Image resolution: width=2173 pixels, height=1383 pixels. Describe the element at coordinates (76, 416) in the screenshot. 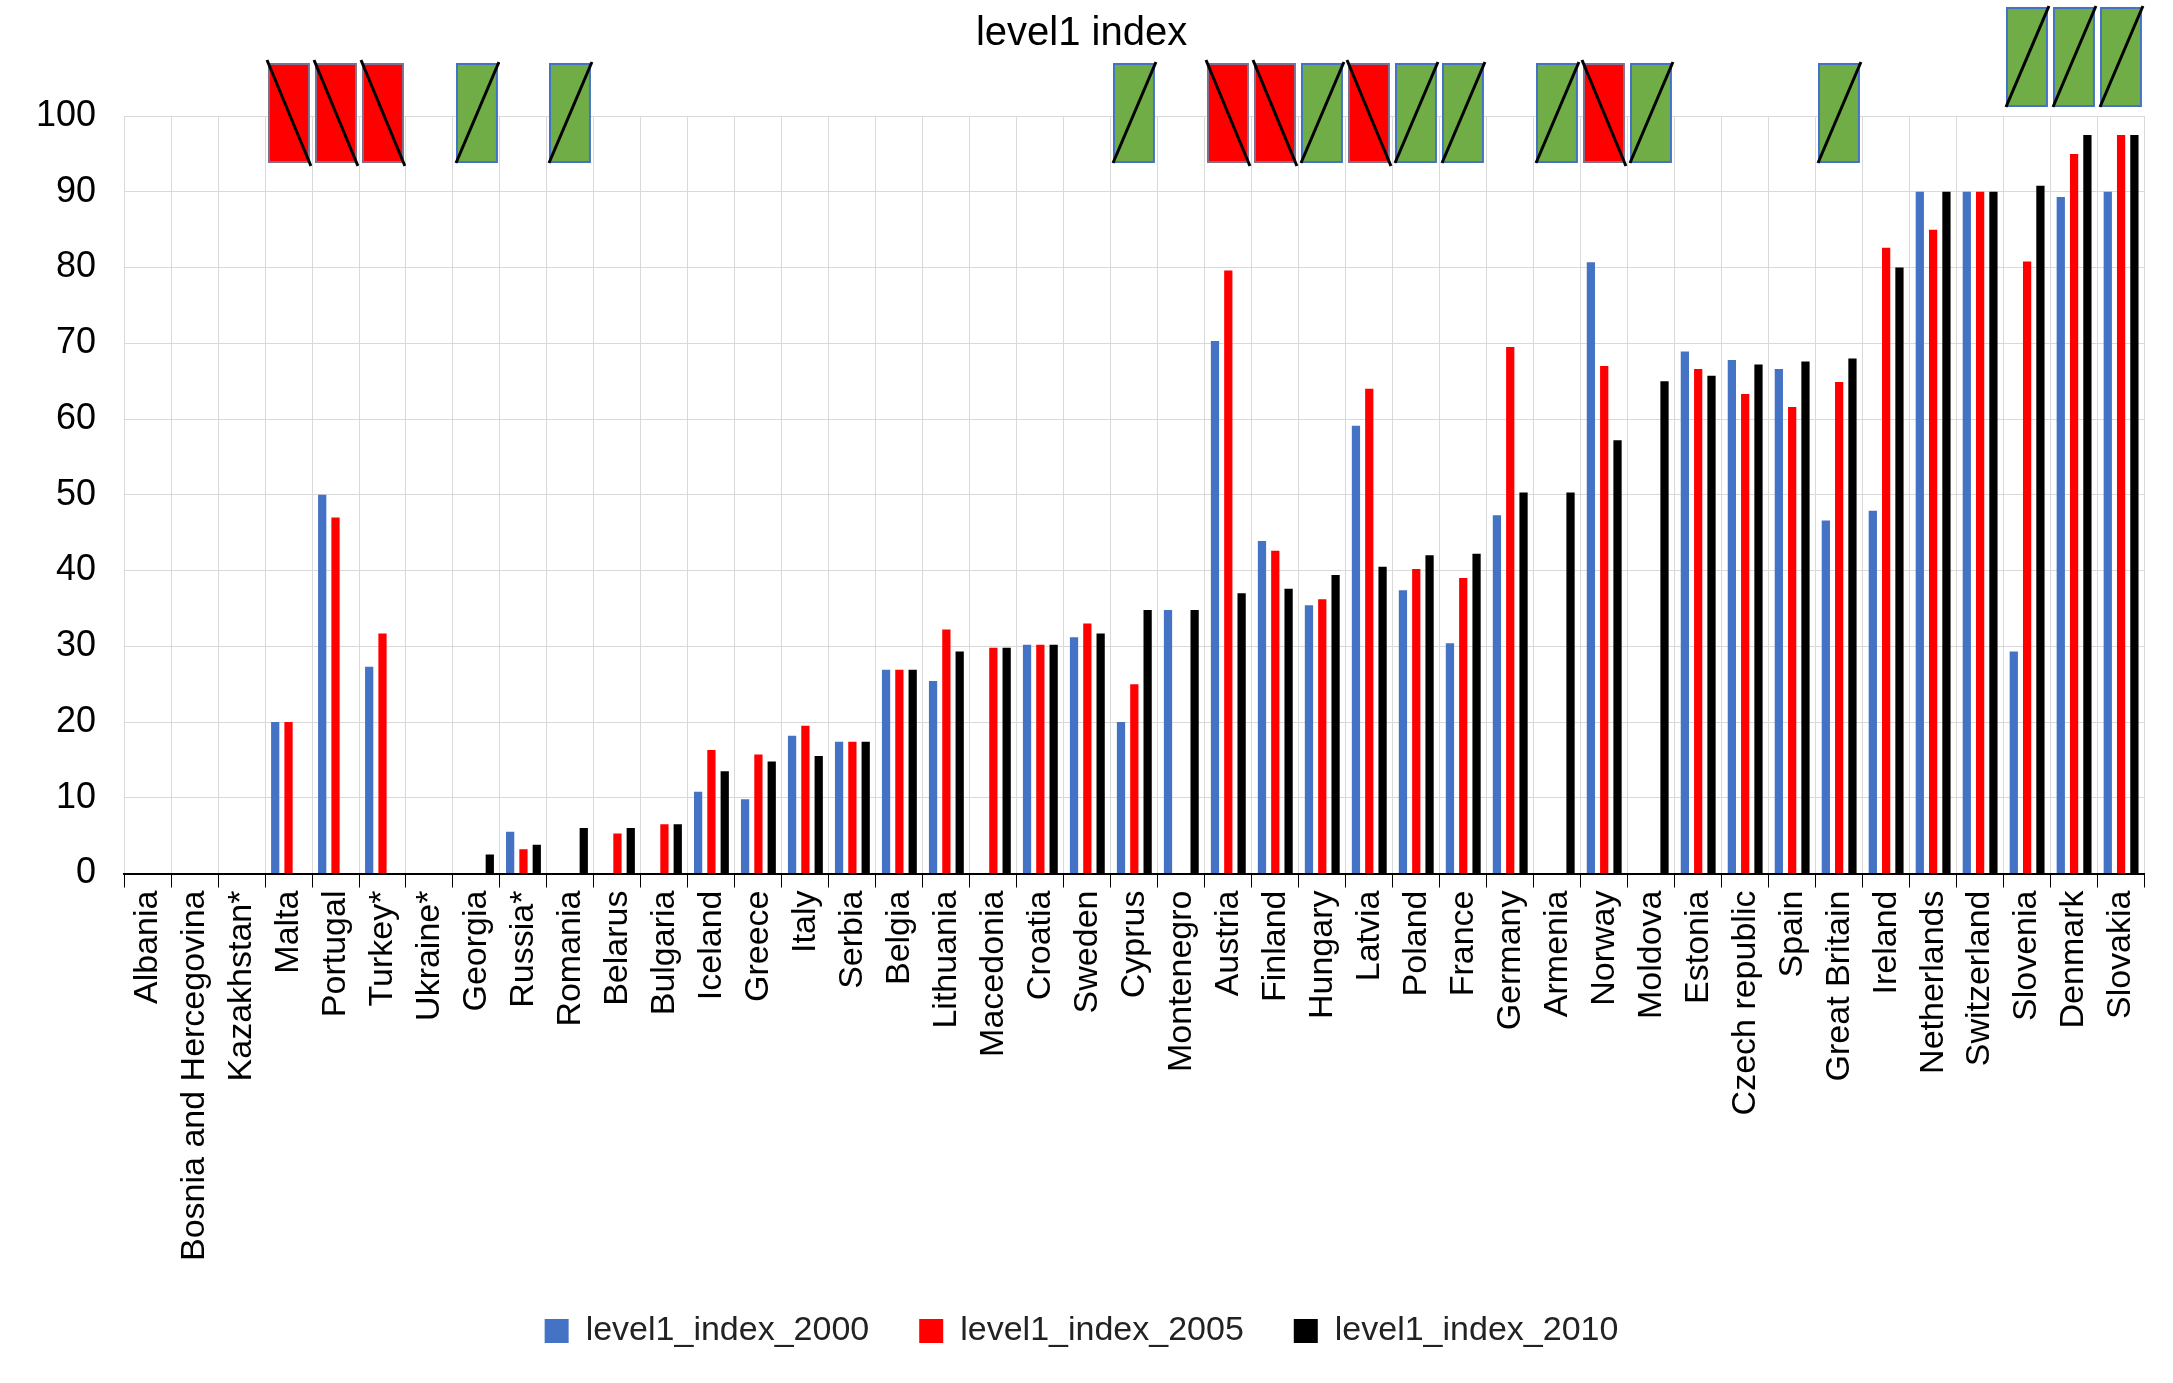

I see `y-tick-label: 60` at that location.